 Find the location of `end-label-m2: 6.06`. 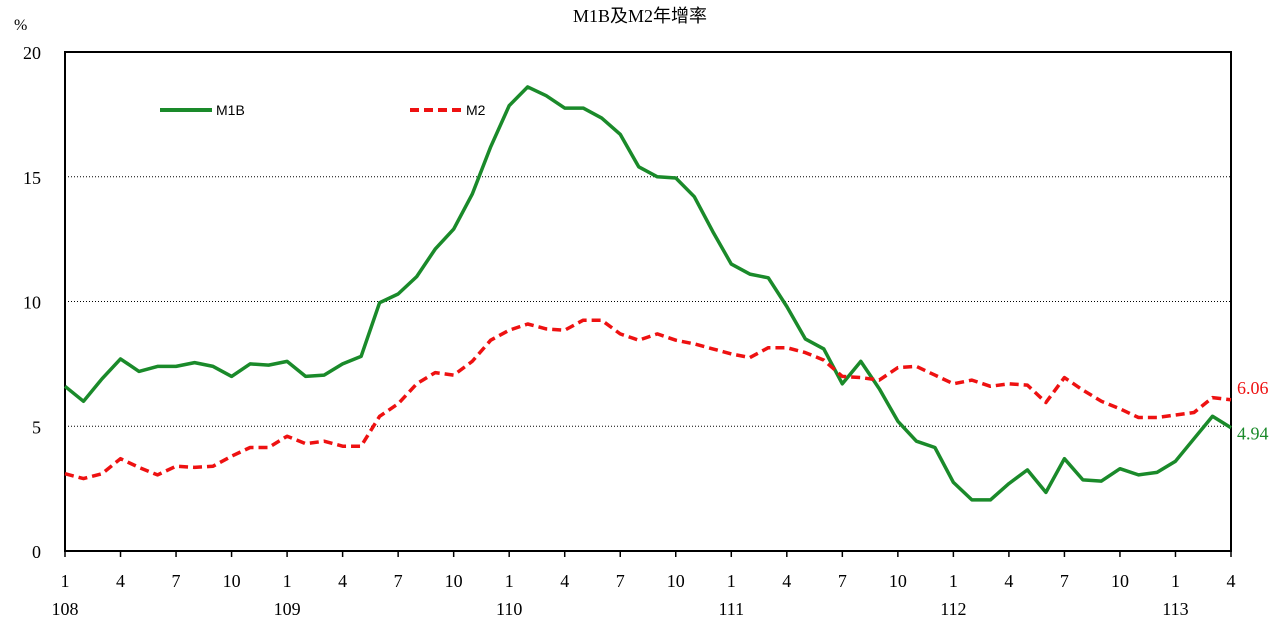

end-label-m2: 6.06 is located at coordinates (1253, 388).